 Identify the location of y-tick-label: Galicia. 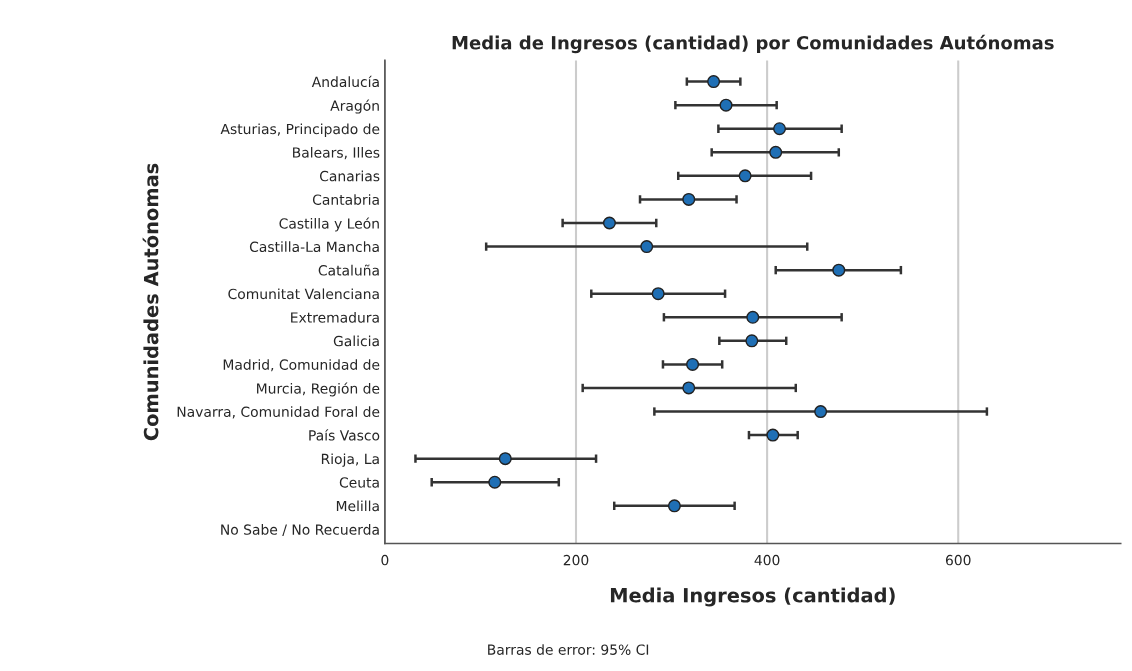
(356, 341).